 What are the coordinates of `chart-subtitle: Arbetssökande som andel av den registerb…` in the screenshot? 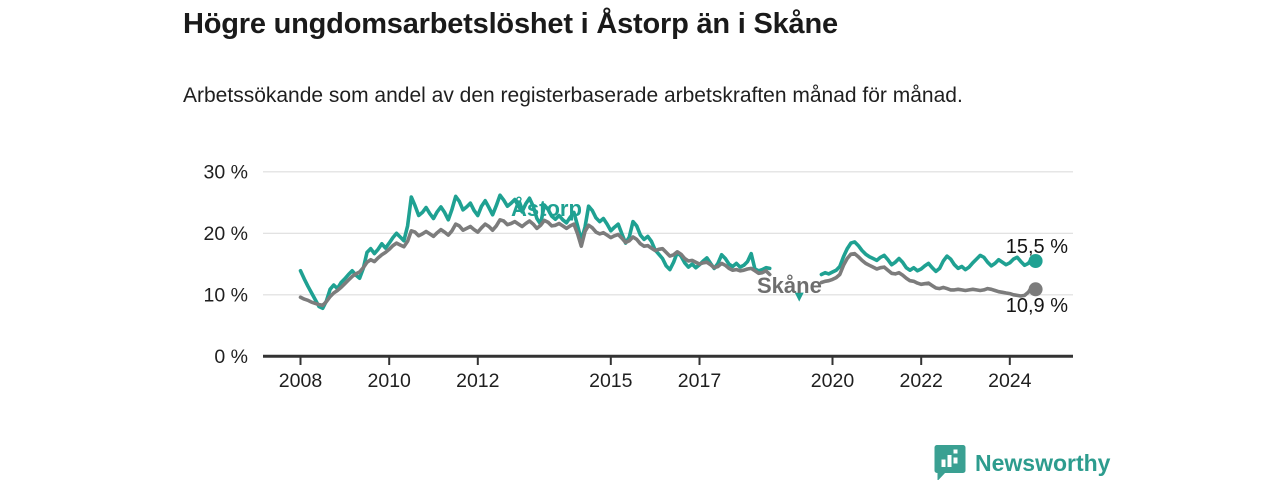 It's located at (573, 95).